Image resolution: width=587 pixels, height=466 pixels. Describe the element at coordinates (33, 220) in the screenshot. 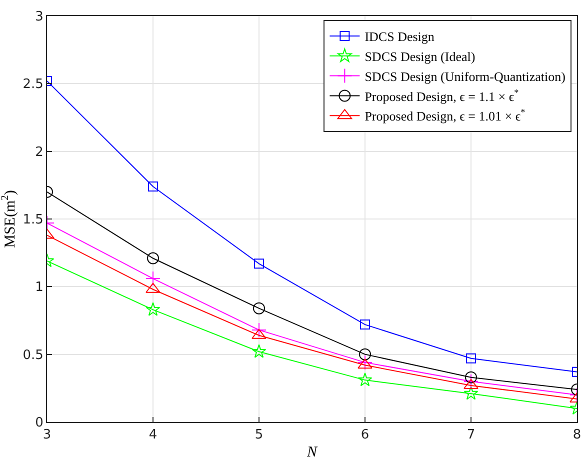

I see `y-tick-label: 1.5` at that location.